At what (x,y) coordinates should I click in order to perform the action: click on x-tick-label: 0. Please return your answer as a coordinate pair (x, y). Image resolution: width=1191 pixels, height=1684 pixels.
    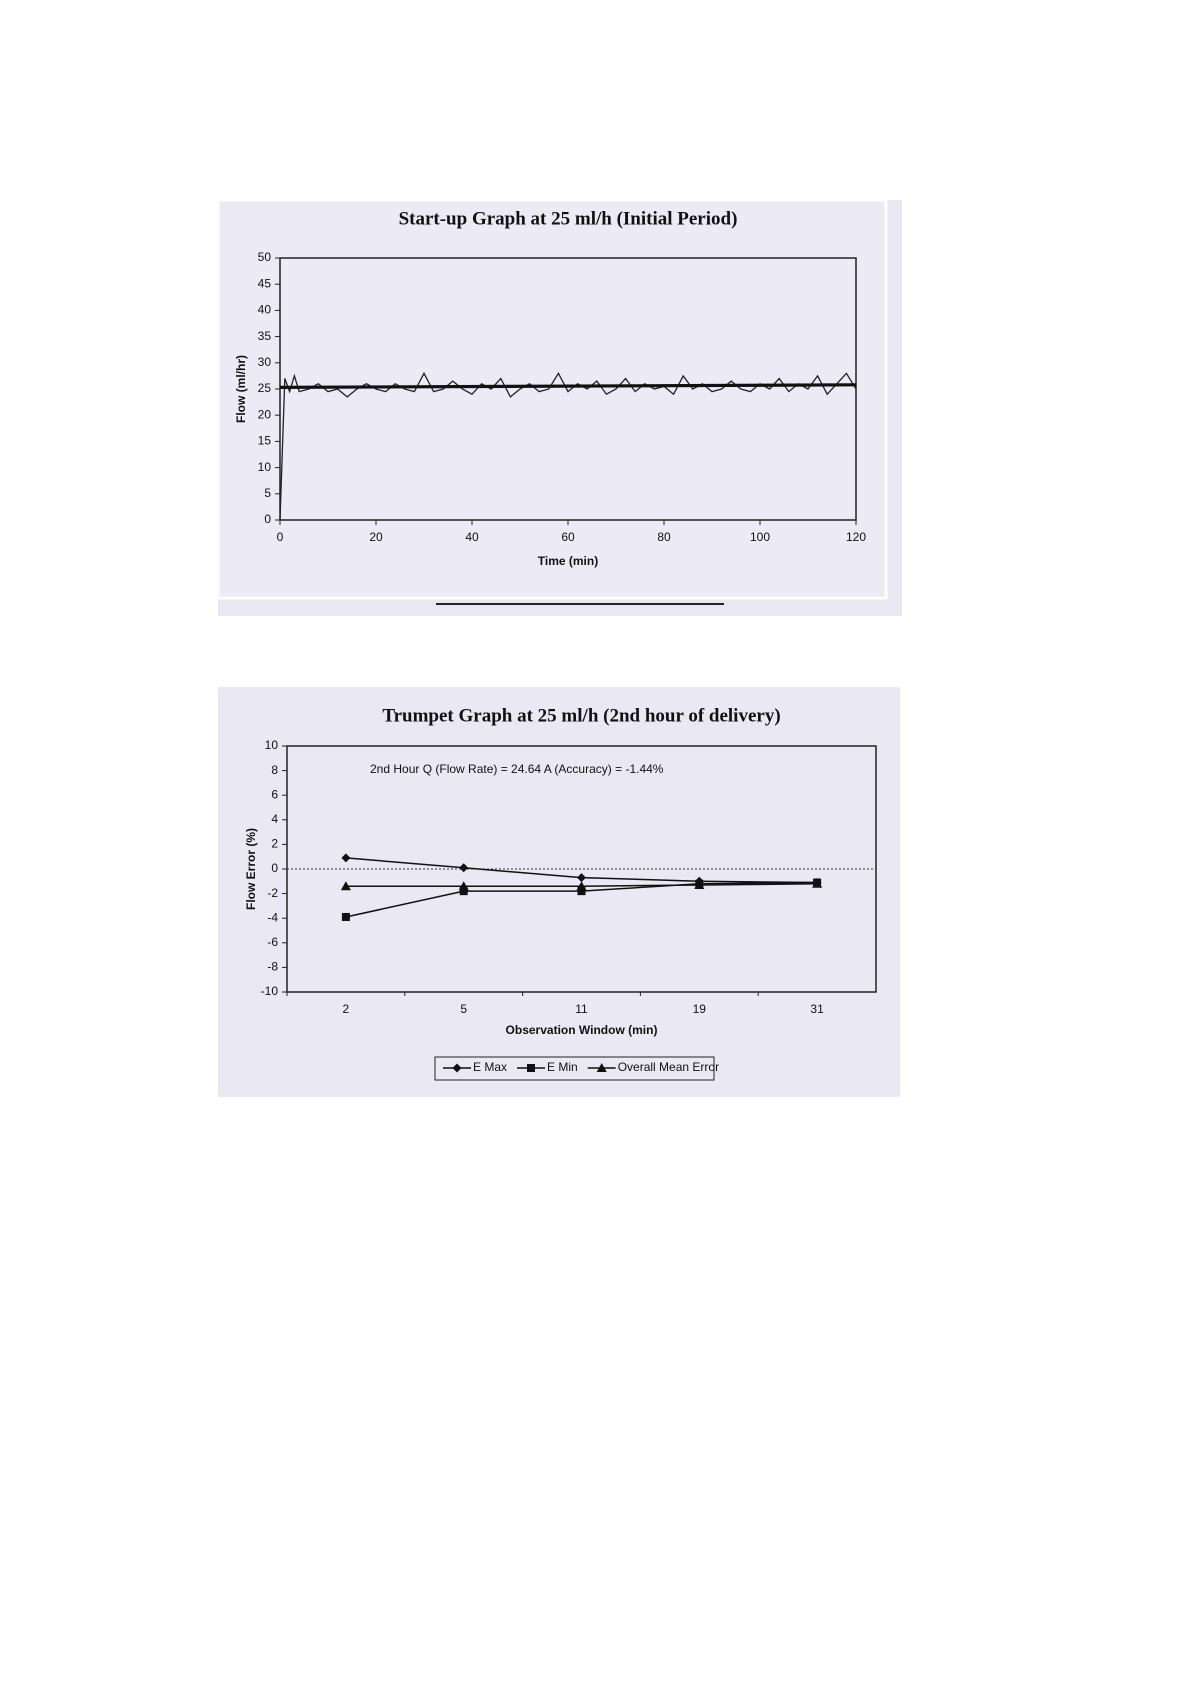
    Looking at the image, I should click on (280, 537).